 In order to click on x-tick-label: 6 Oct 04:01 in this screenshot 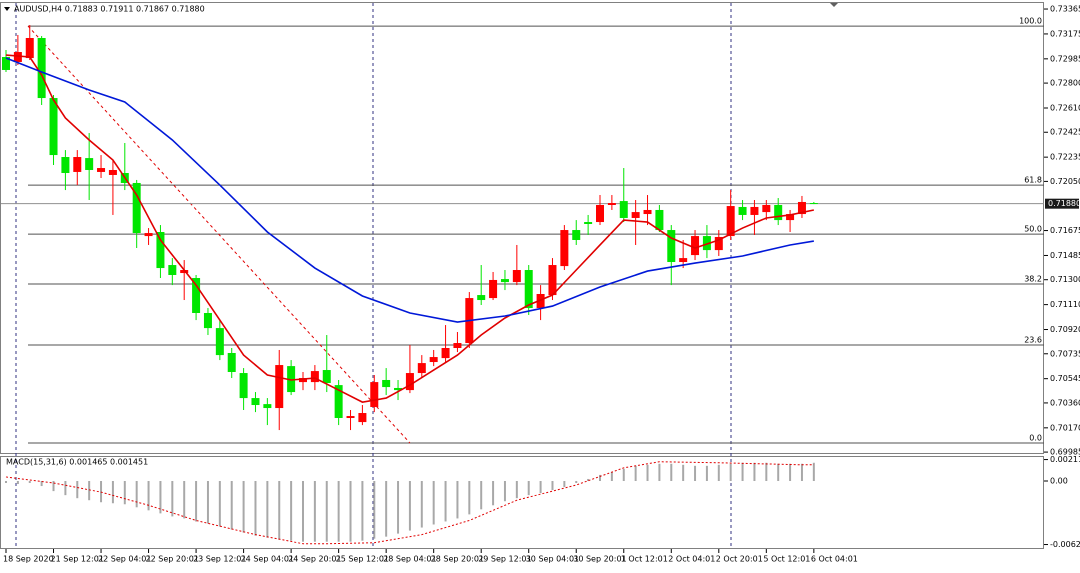, I will do `click(834, 559)`.